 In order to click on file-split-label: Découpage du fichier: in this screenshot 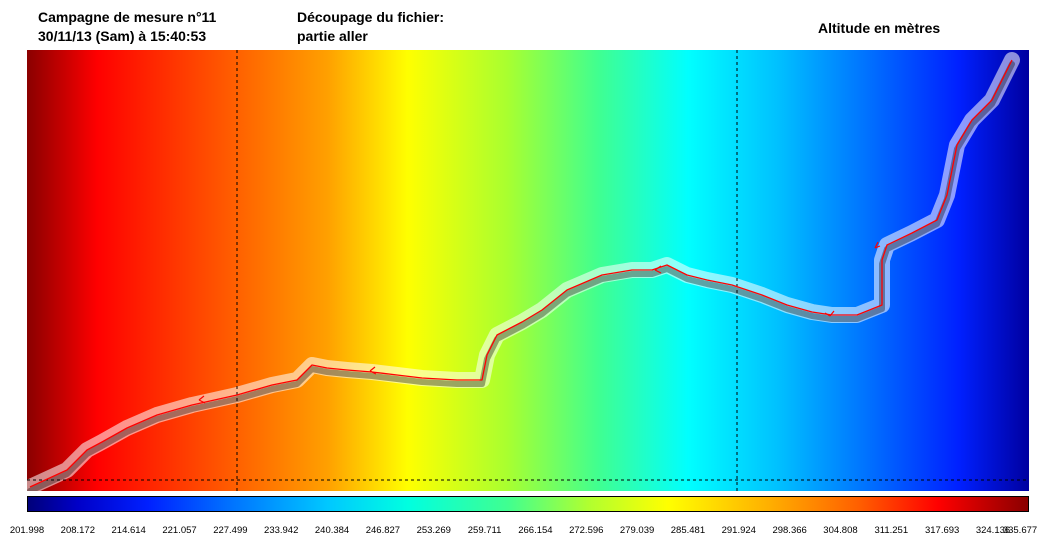, I will do `click(371, 17)`.